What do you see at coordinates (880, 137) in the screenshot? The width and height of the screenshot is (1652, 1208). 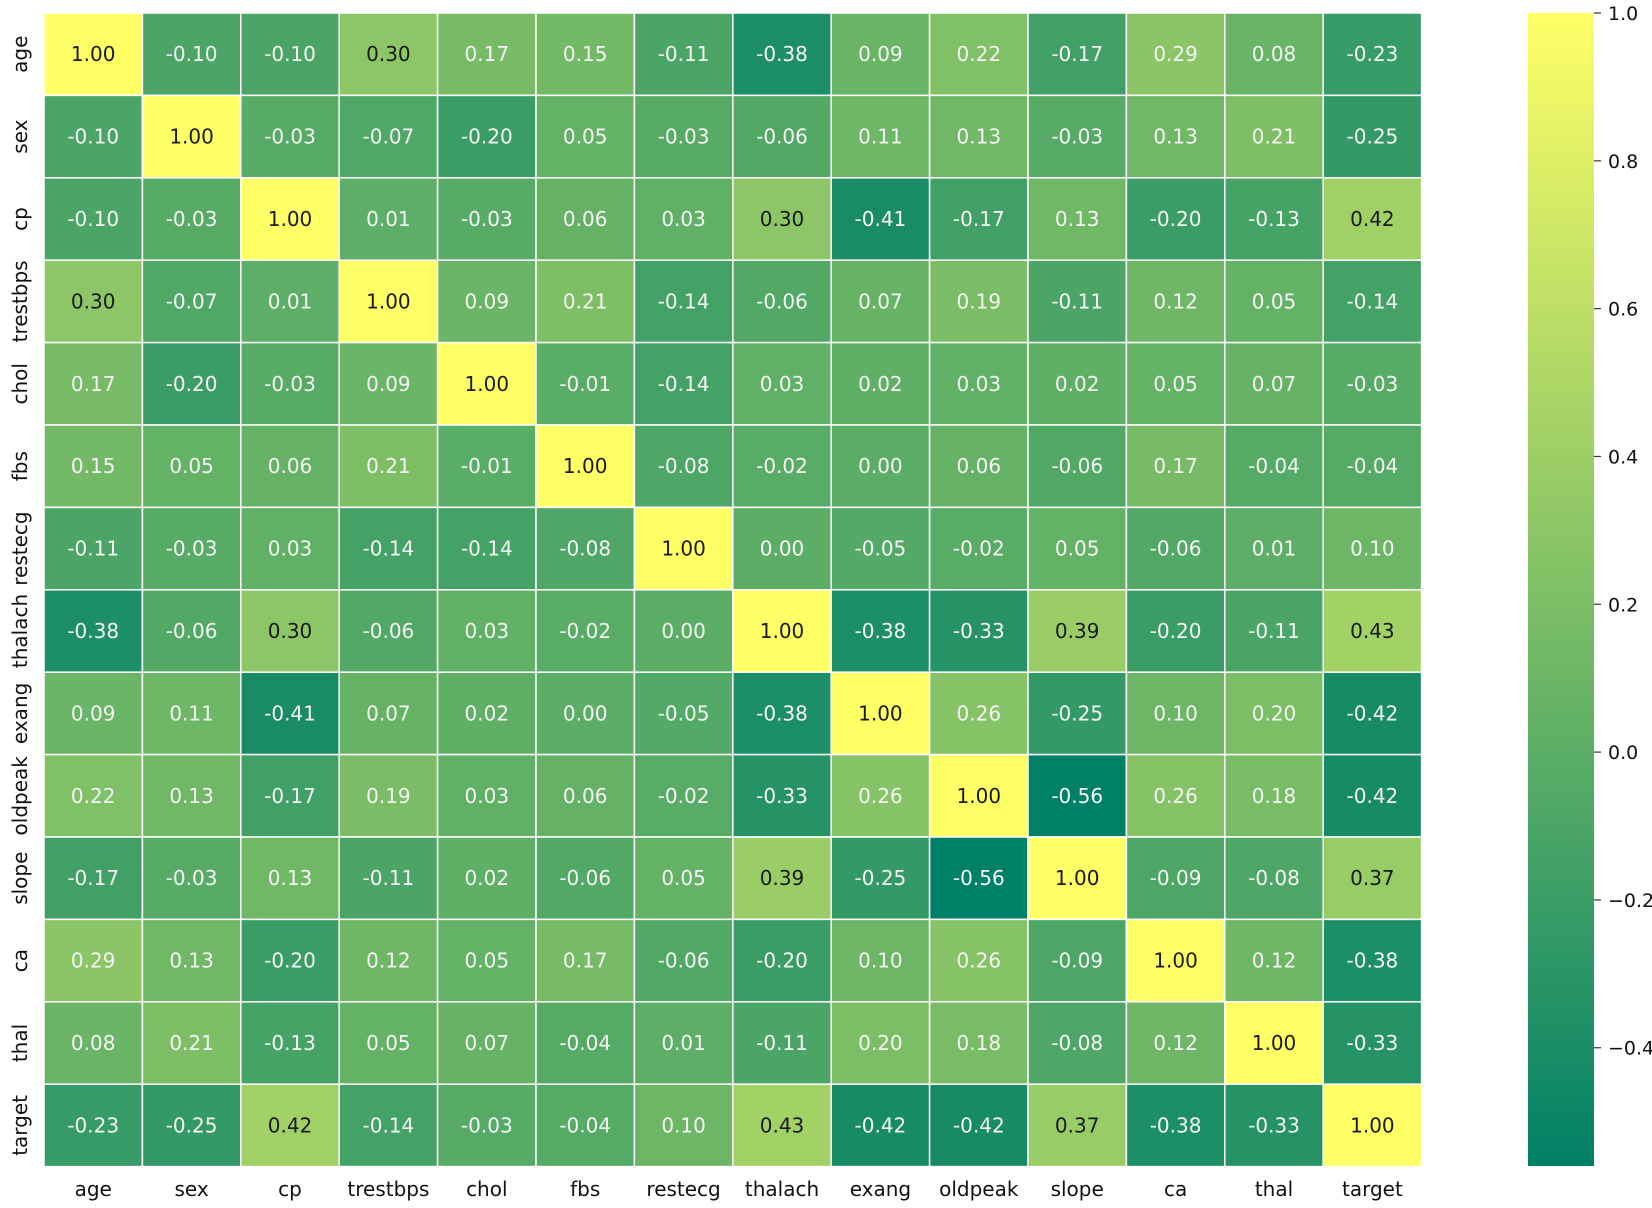 I see `heatmap-cell-value: 0.11` at bounding box center [880, 137].